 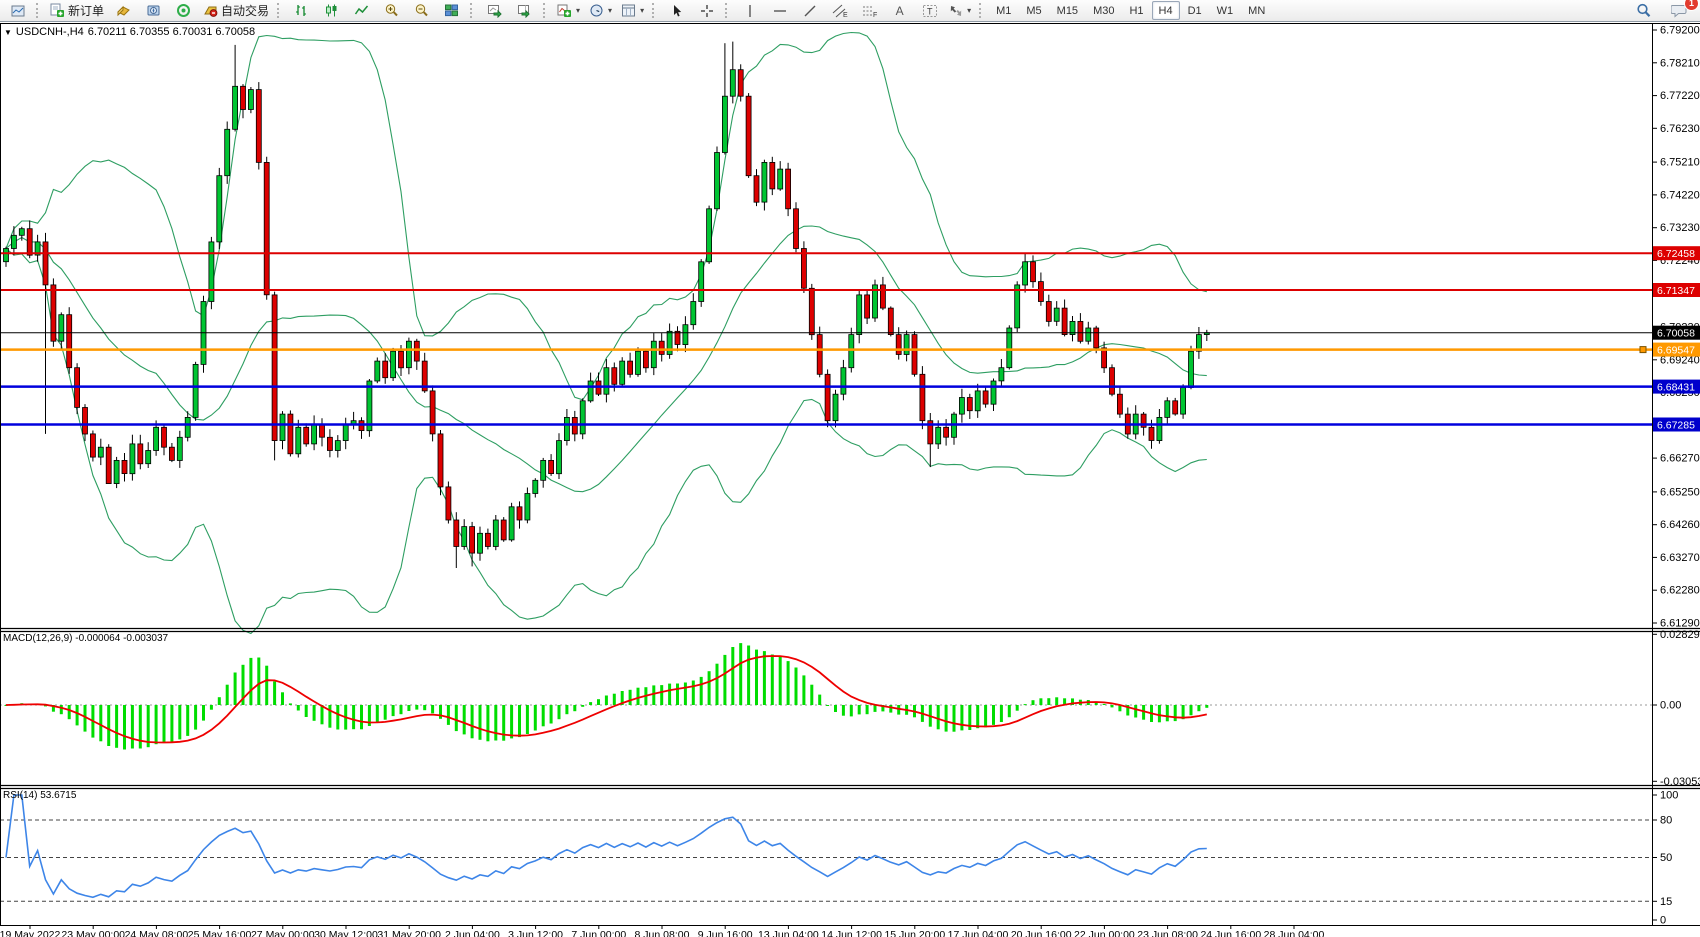 What do you see at coordinates (283, 933) in the screenshot?
I see `svg-text: 27 May 00:00` at bounding box center [283, 933].